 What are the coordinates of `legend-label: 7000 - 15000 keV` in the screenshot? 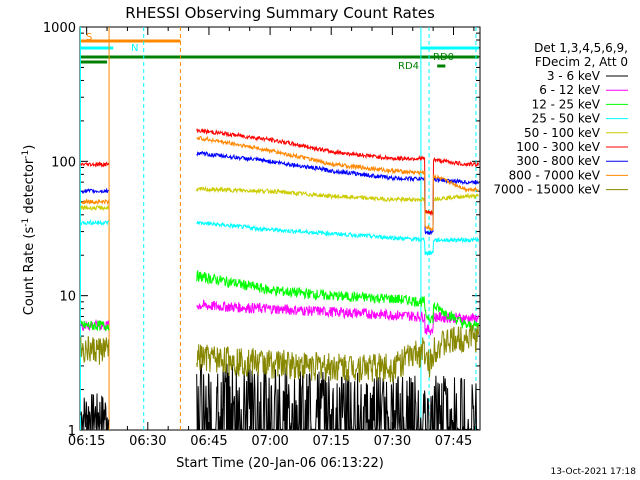 It's located at (546, 190).